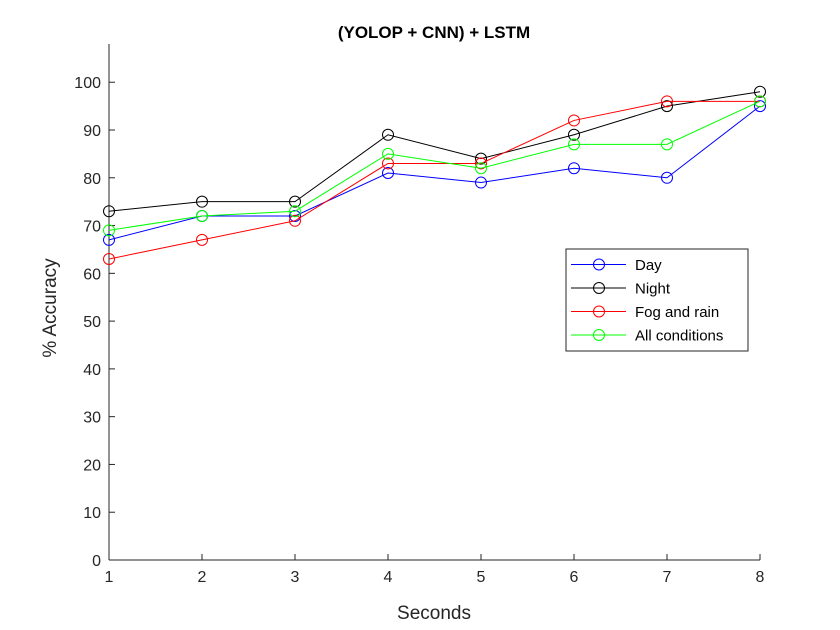 The width and height of the screenshot is (840, 630). What do you see at coordinates (202, 577) in the screenshot?
I see `x-tick-label: 2` at bounding box center [202, 577].